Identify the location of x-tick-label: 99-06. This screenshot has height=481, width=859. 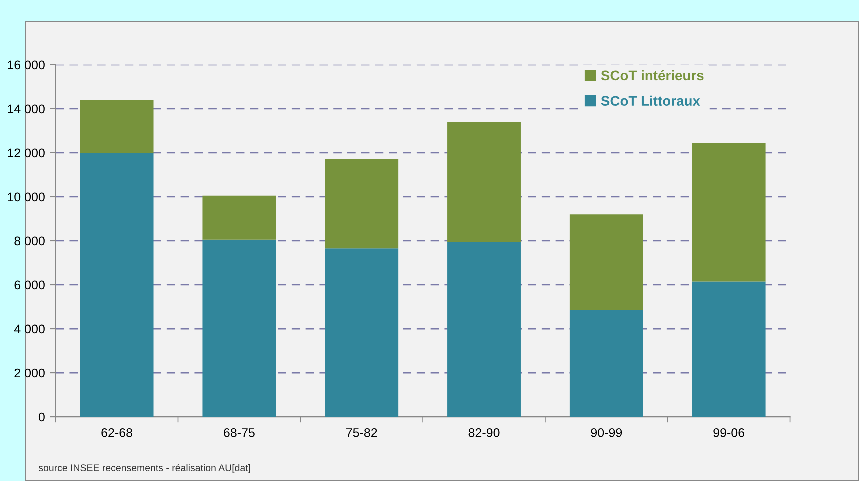
(729, 433).